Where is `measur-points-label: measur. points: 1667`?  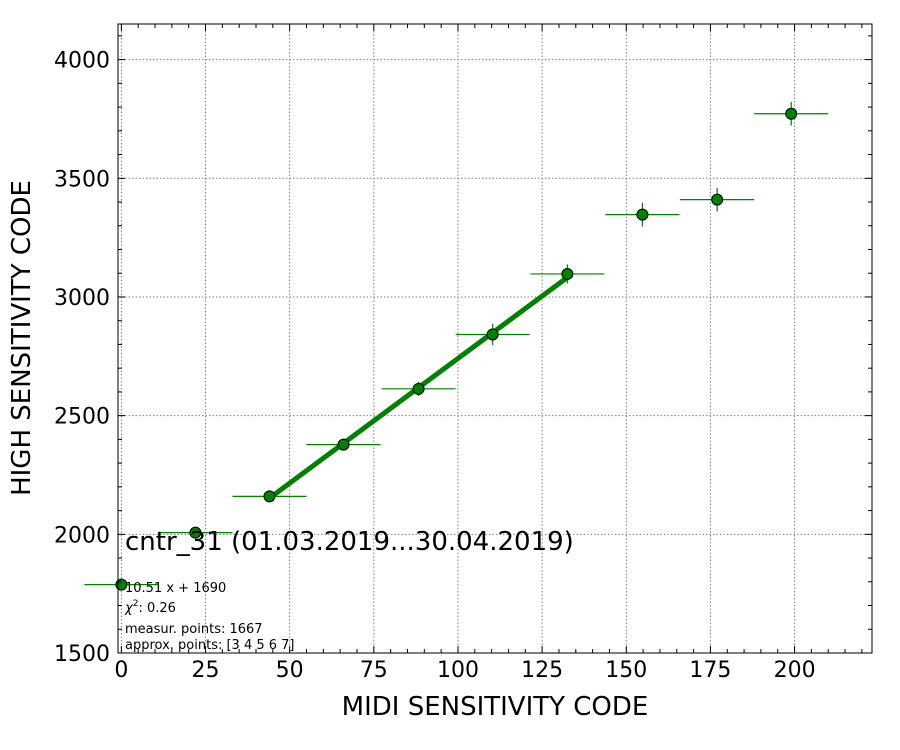
measur-points-label: measur. points: 1667 is located at coordinates (194, 629).